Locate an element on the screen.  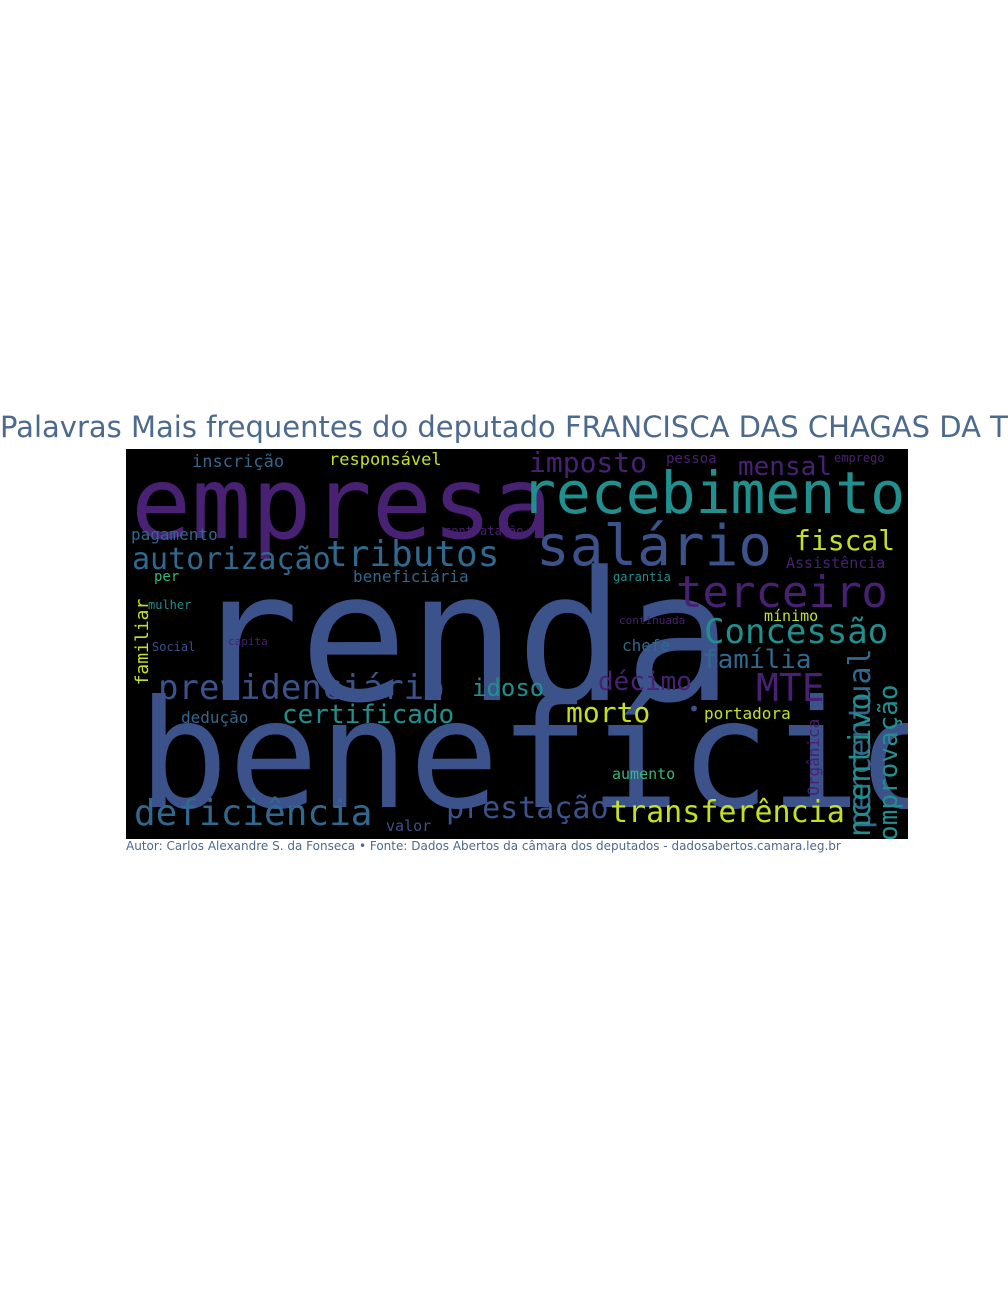
word-10: Concessão is located at coordinates (796, 632).